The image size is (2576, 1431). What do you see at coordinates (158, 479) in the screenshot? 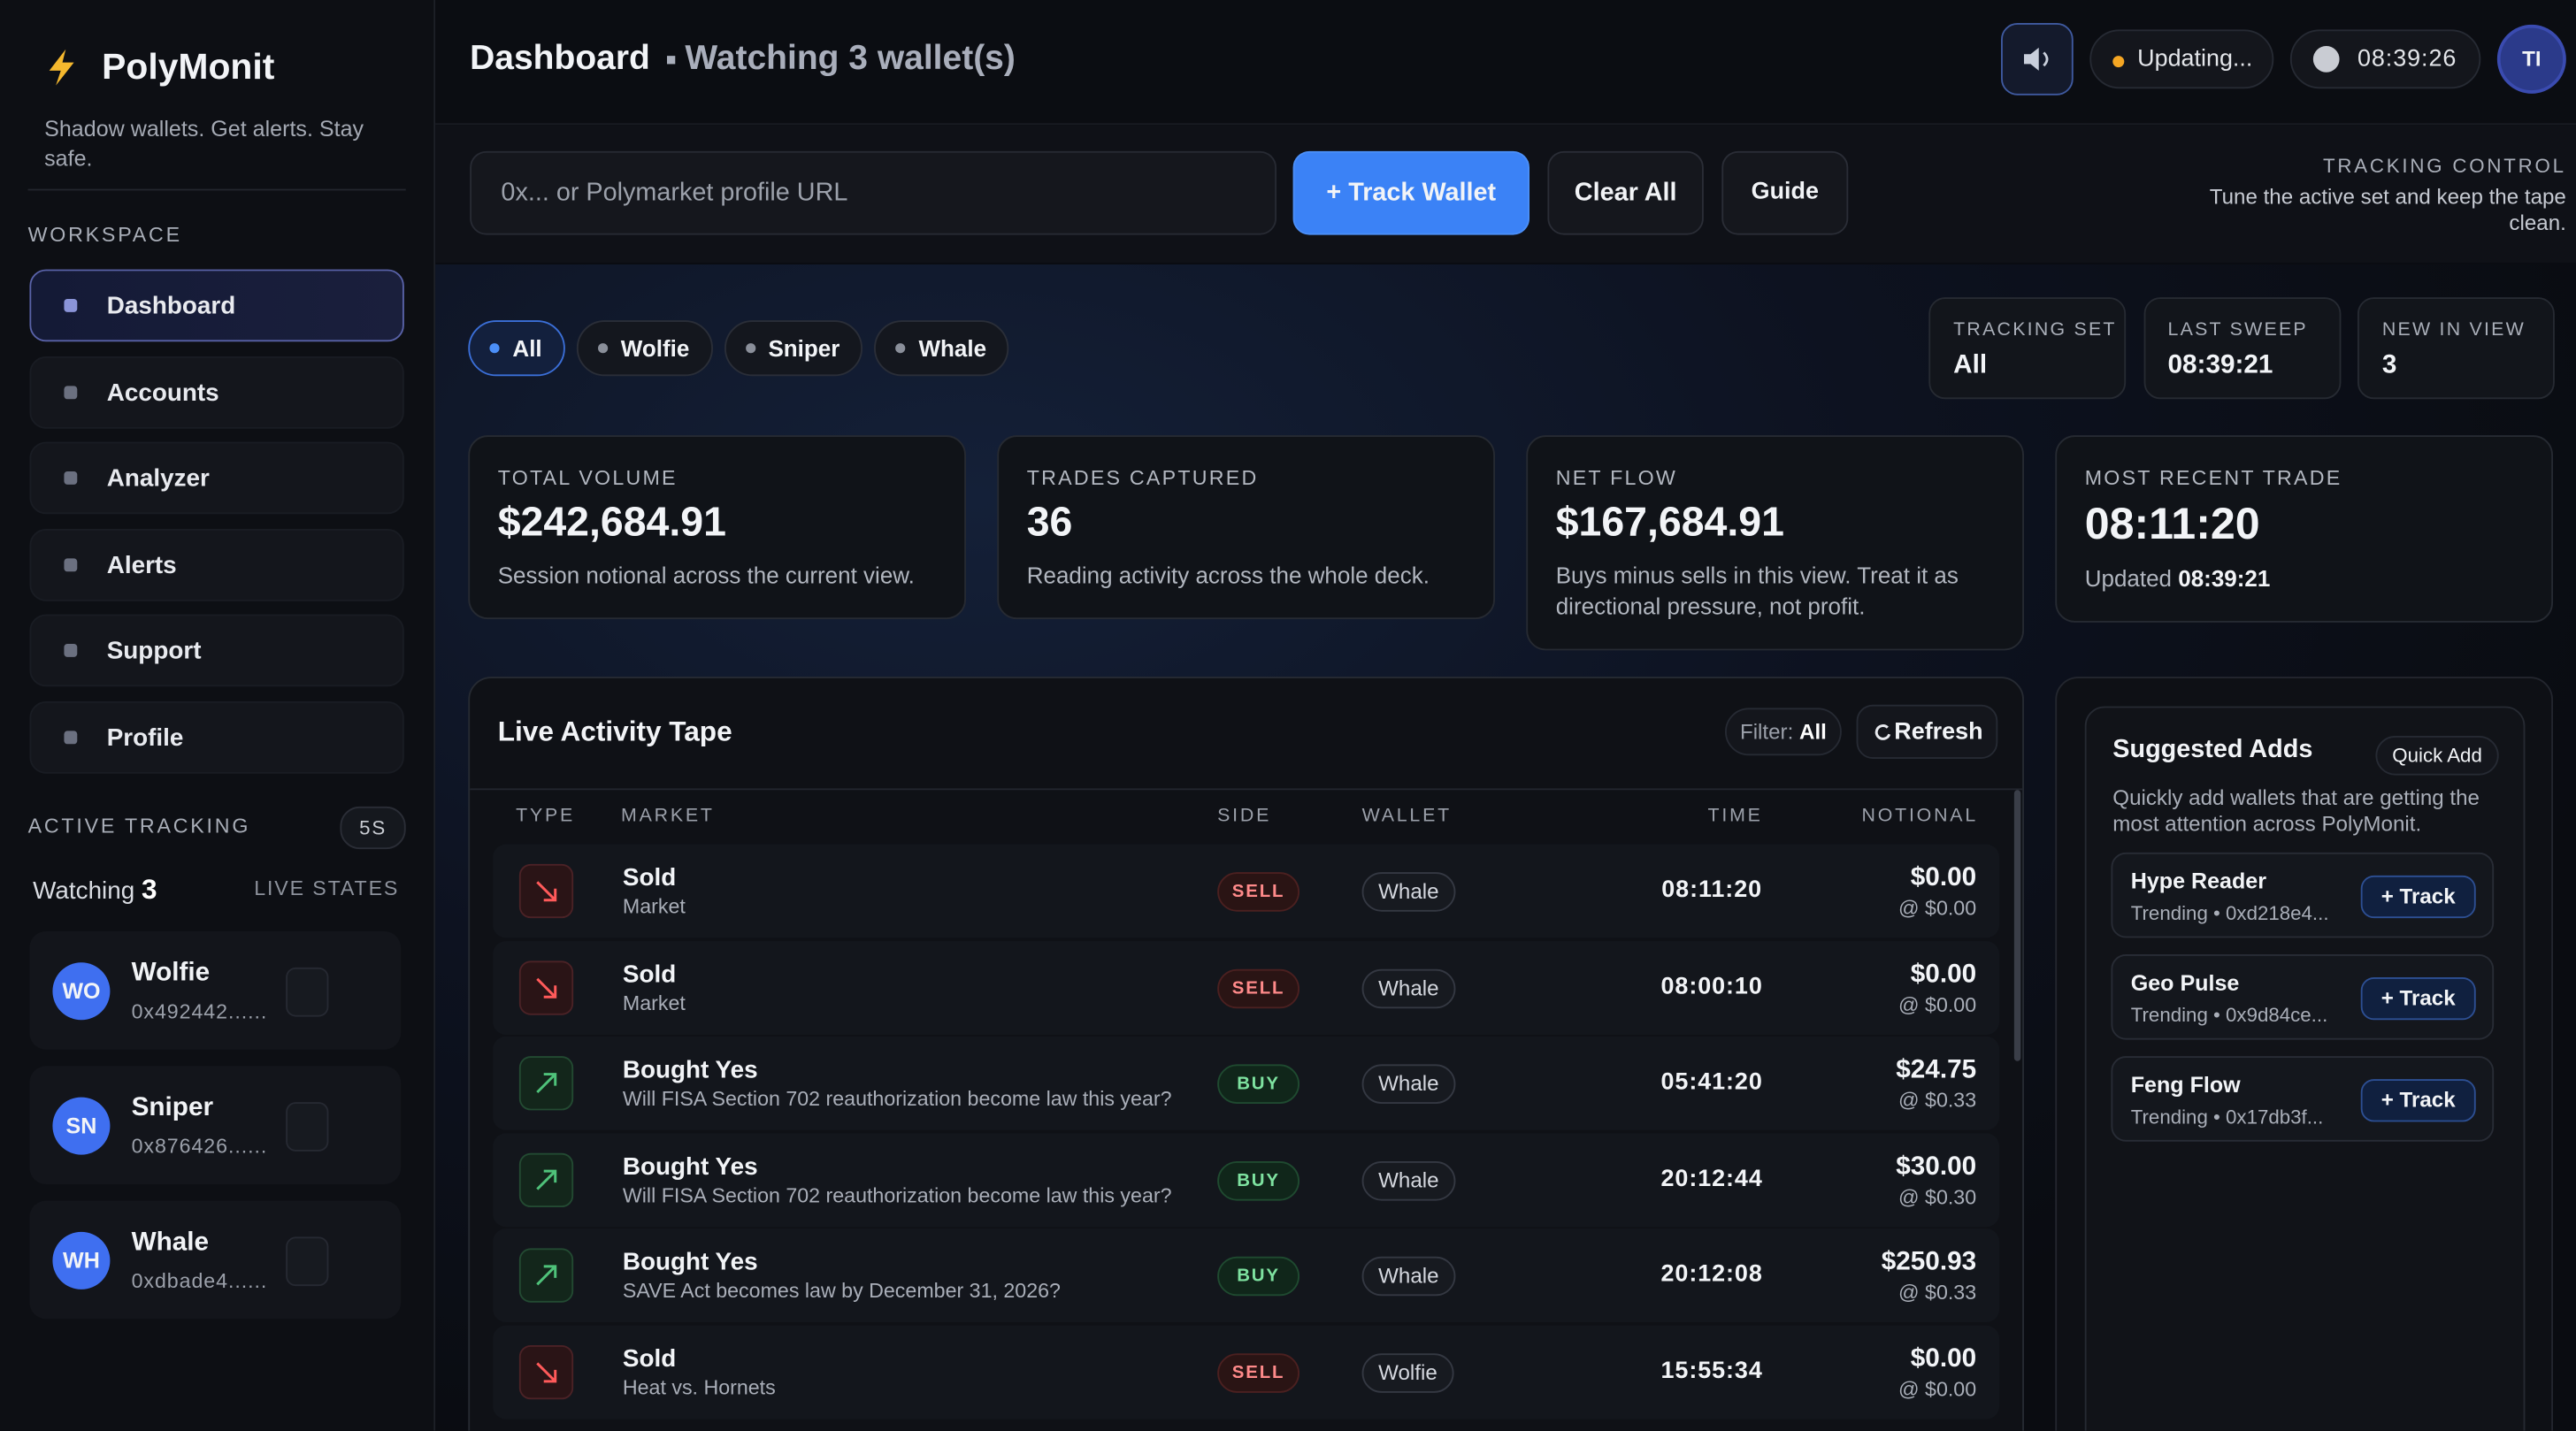
I see `nav-label: Analyzer` at bounding box center [158, 479].